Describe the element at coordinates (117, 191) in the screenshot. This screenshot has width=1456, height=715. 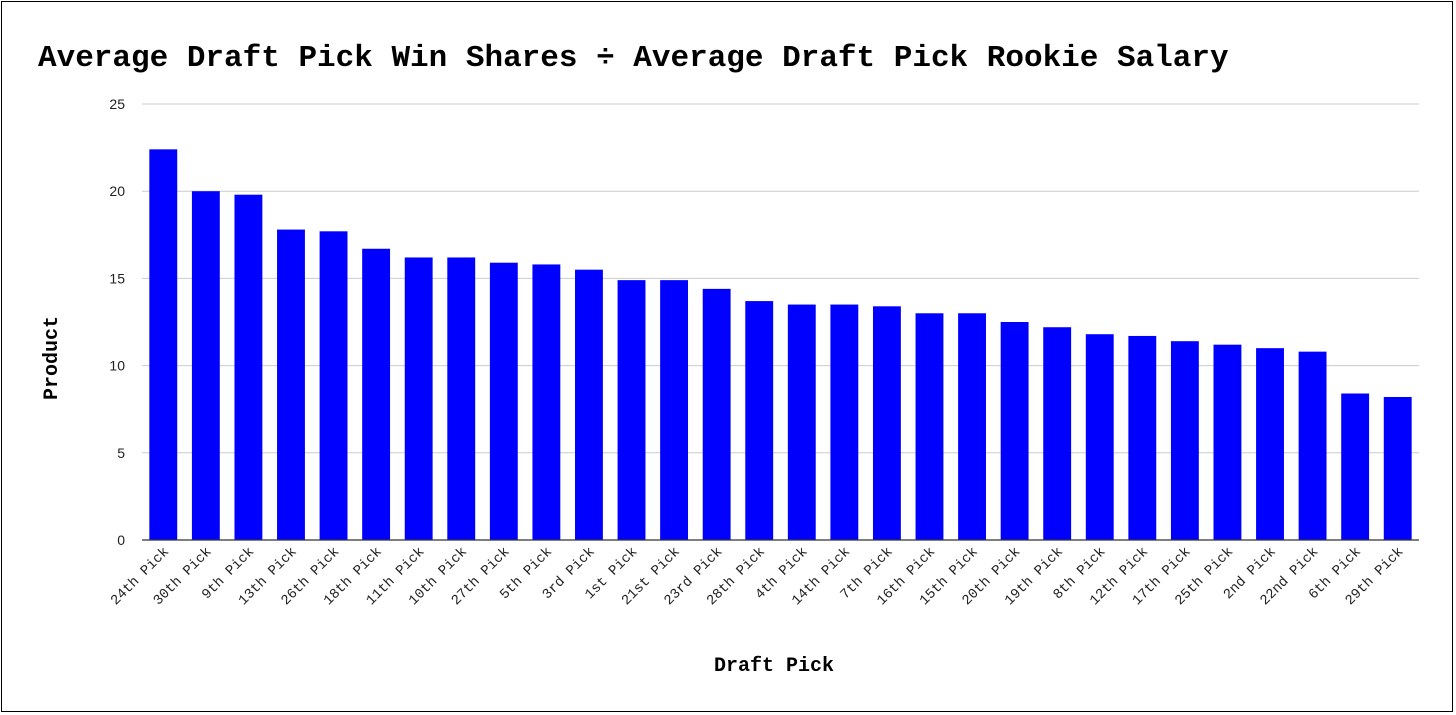
I see `y-tick-label: 20` at that location.